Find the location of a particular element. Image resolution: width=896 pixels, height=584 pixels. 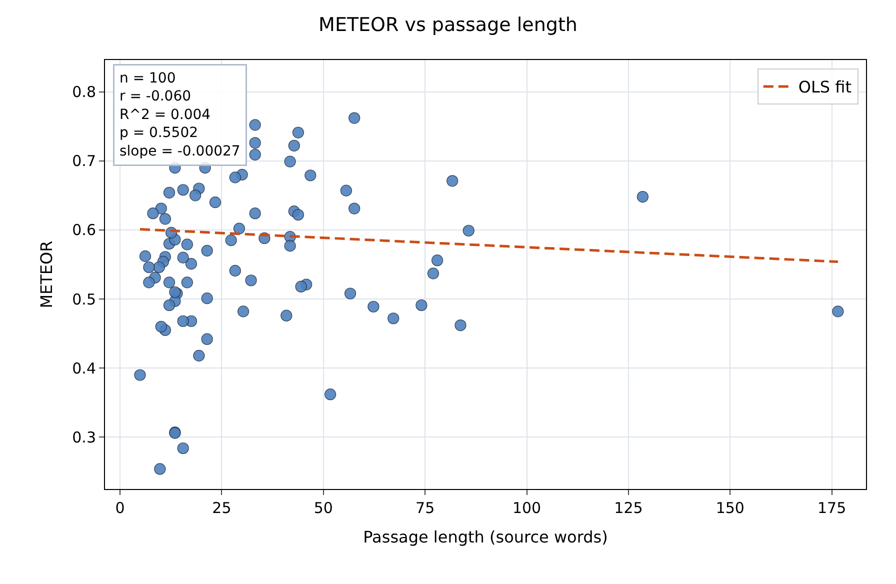

annotation: slope = -0.00027 is located at coordinates (180, 151).